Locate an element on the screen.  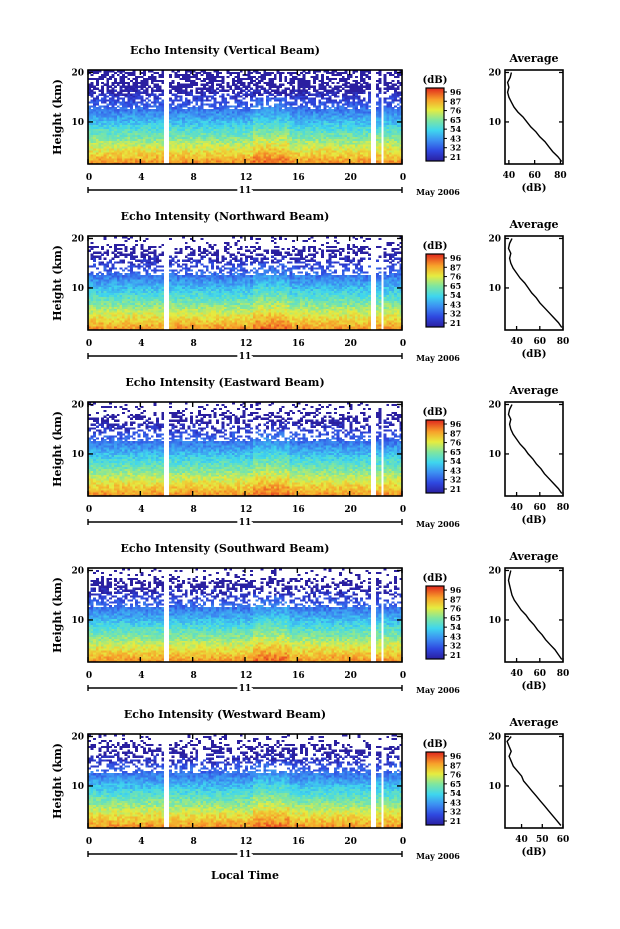
profile-x-tick-label: 50 is located at coordinates (542, 840).